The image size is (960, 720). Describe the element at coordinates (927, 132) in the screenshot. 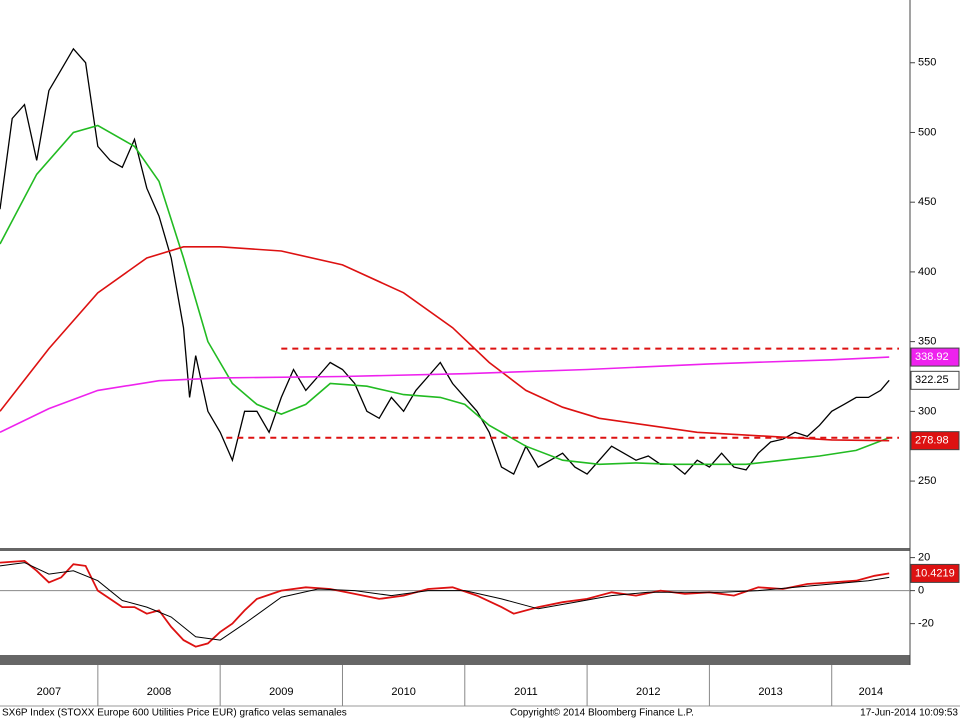

I see `y-tick-label: 500` at that location.